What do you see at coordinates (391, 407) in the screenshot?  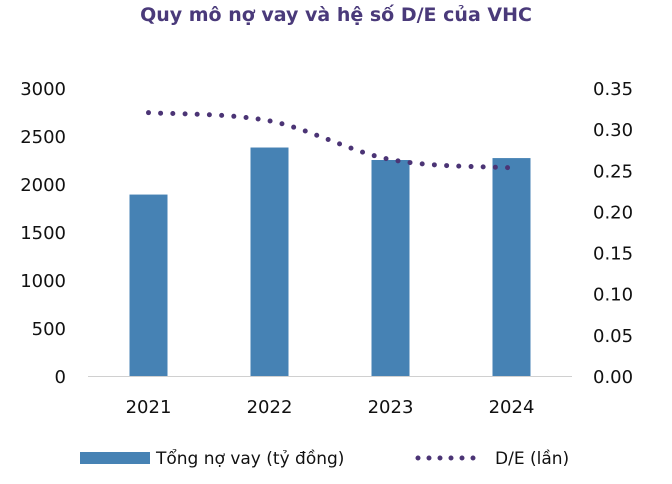 I see `x-tick-label: 2023` at bounding box center [391, 407].